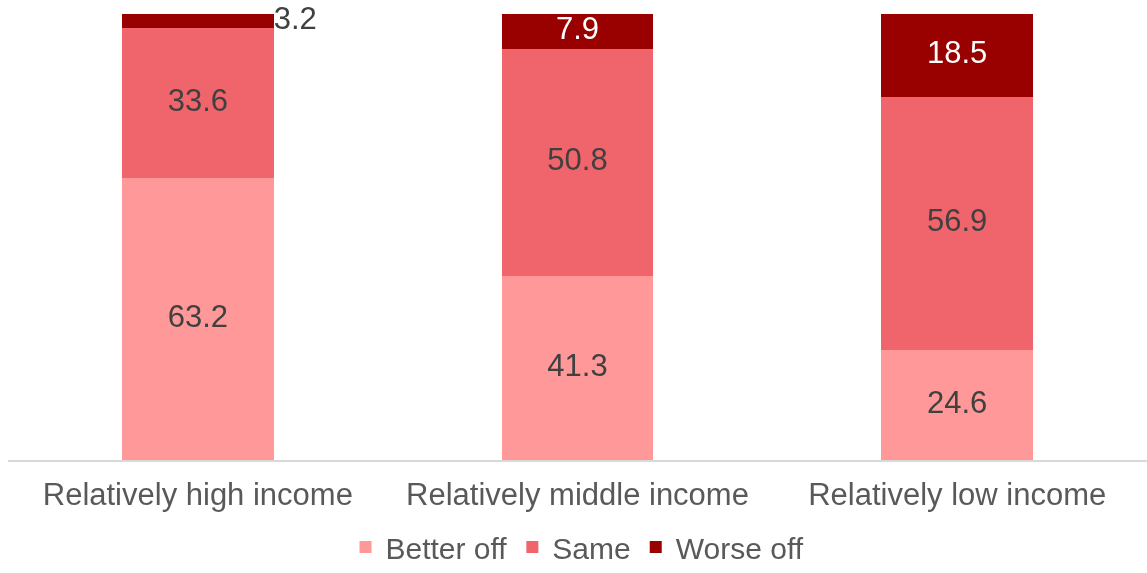 This screenshot has height=573, width=1147. What do you see at coordinates (957, 53) in the screenshot?
I see `data-label: 18.5` at bounding box center [957, 53].